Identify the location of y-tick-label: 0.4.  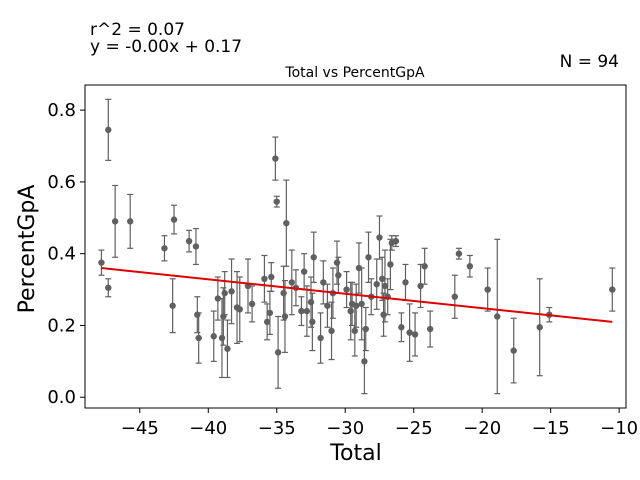
(61, 254).